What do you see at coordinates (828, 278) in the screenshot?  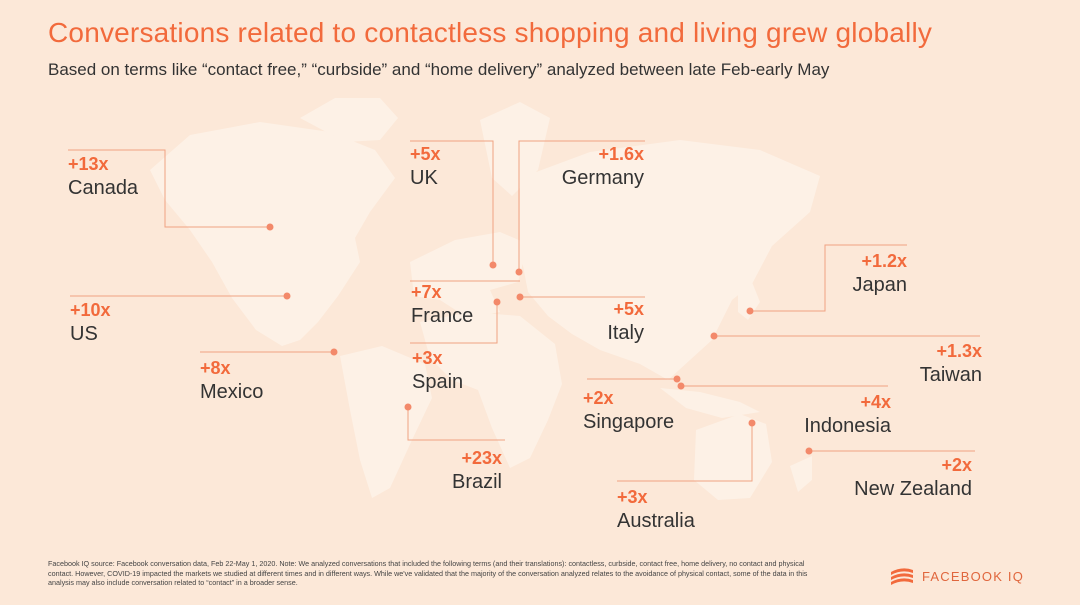 I see `leader-line-japan` at bounding box center [828, 278].